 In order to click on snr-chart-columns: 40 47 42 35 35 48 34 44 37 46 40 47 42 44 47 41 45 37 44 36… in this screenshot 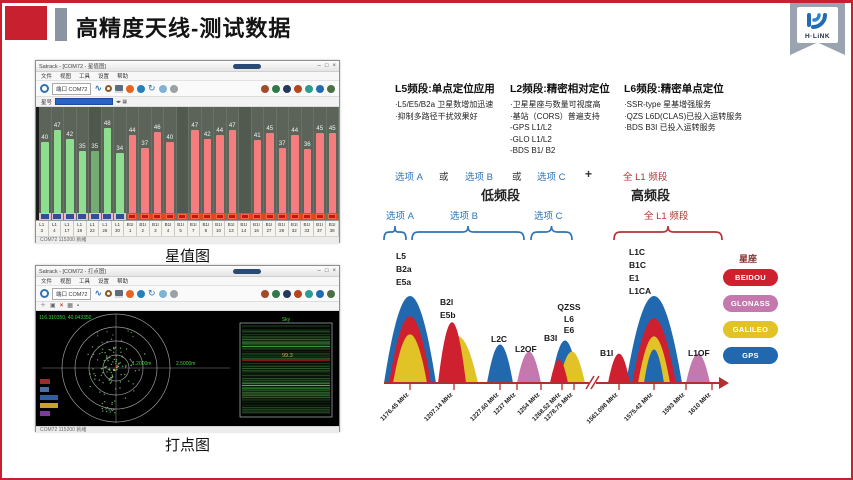, I will do `click(187, 163)`.